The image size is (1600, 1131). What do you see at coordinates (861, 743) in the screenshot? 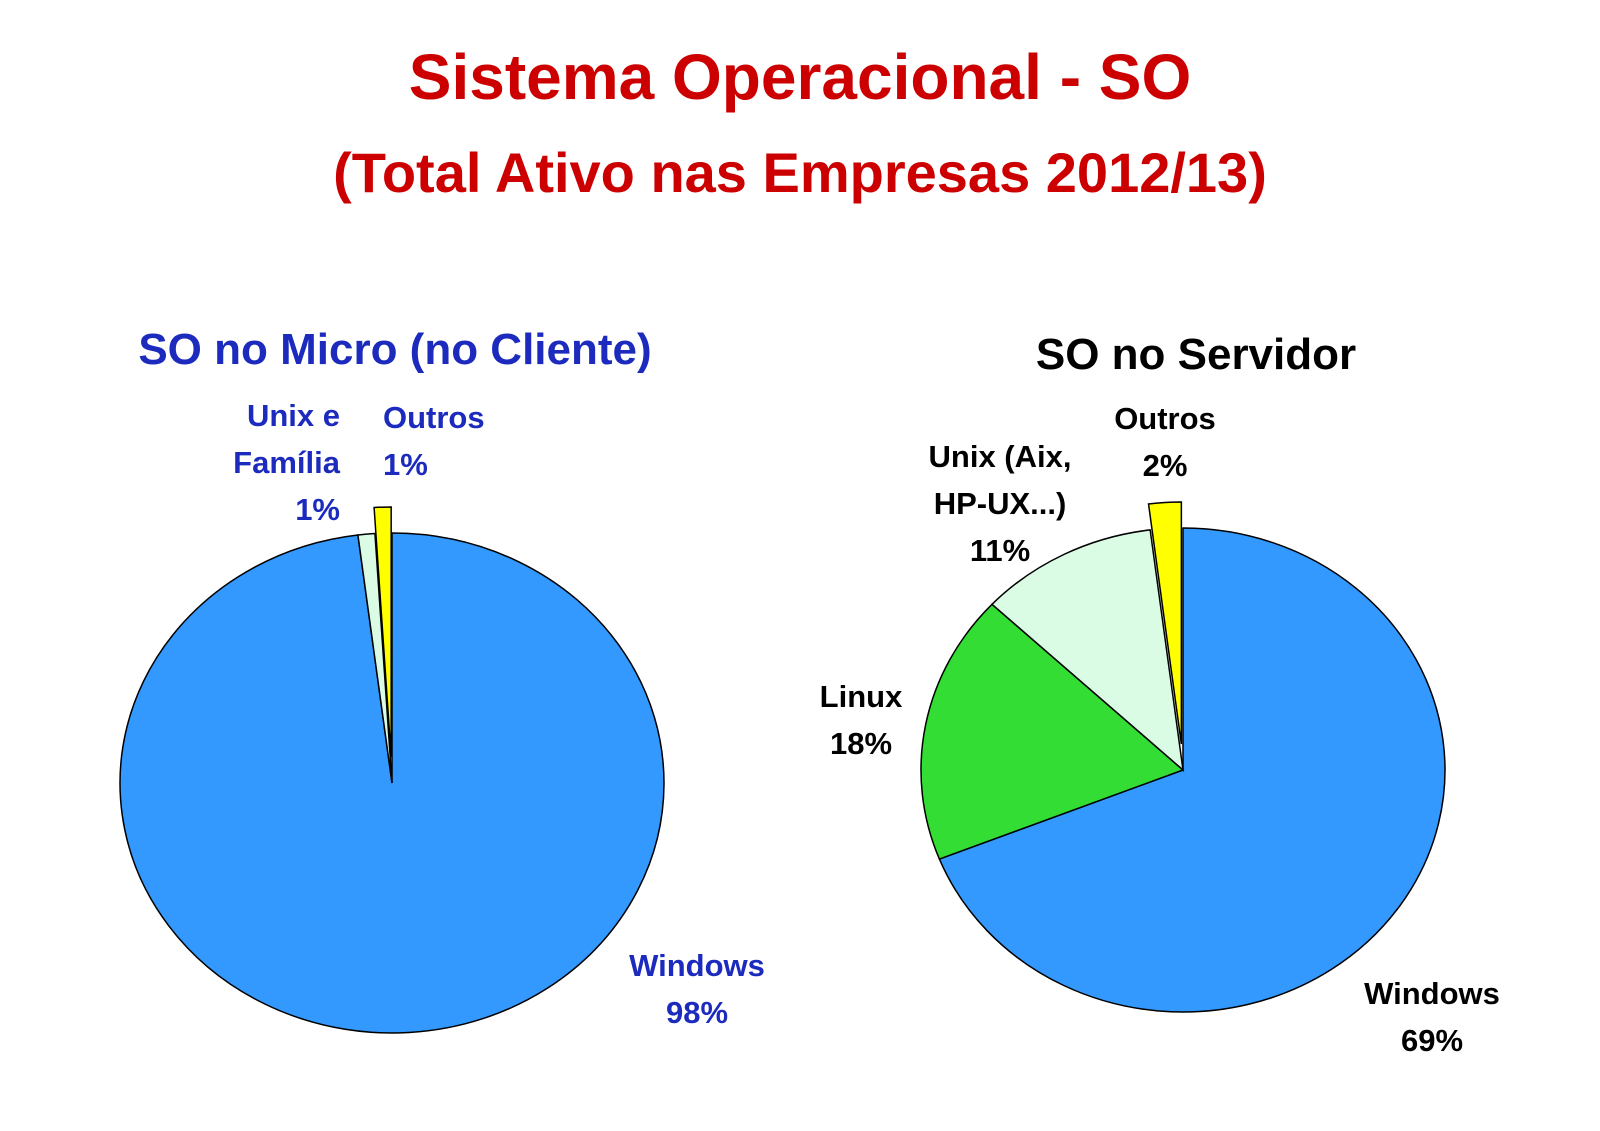
I see `value-label: 18%` at bounding box center [861, 743].